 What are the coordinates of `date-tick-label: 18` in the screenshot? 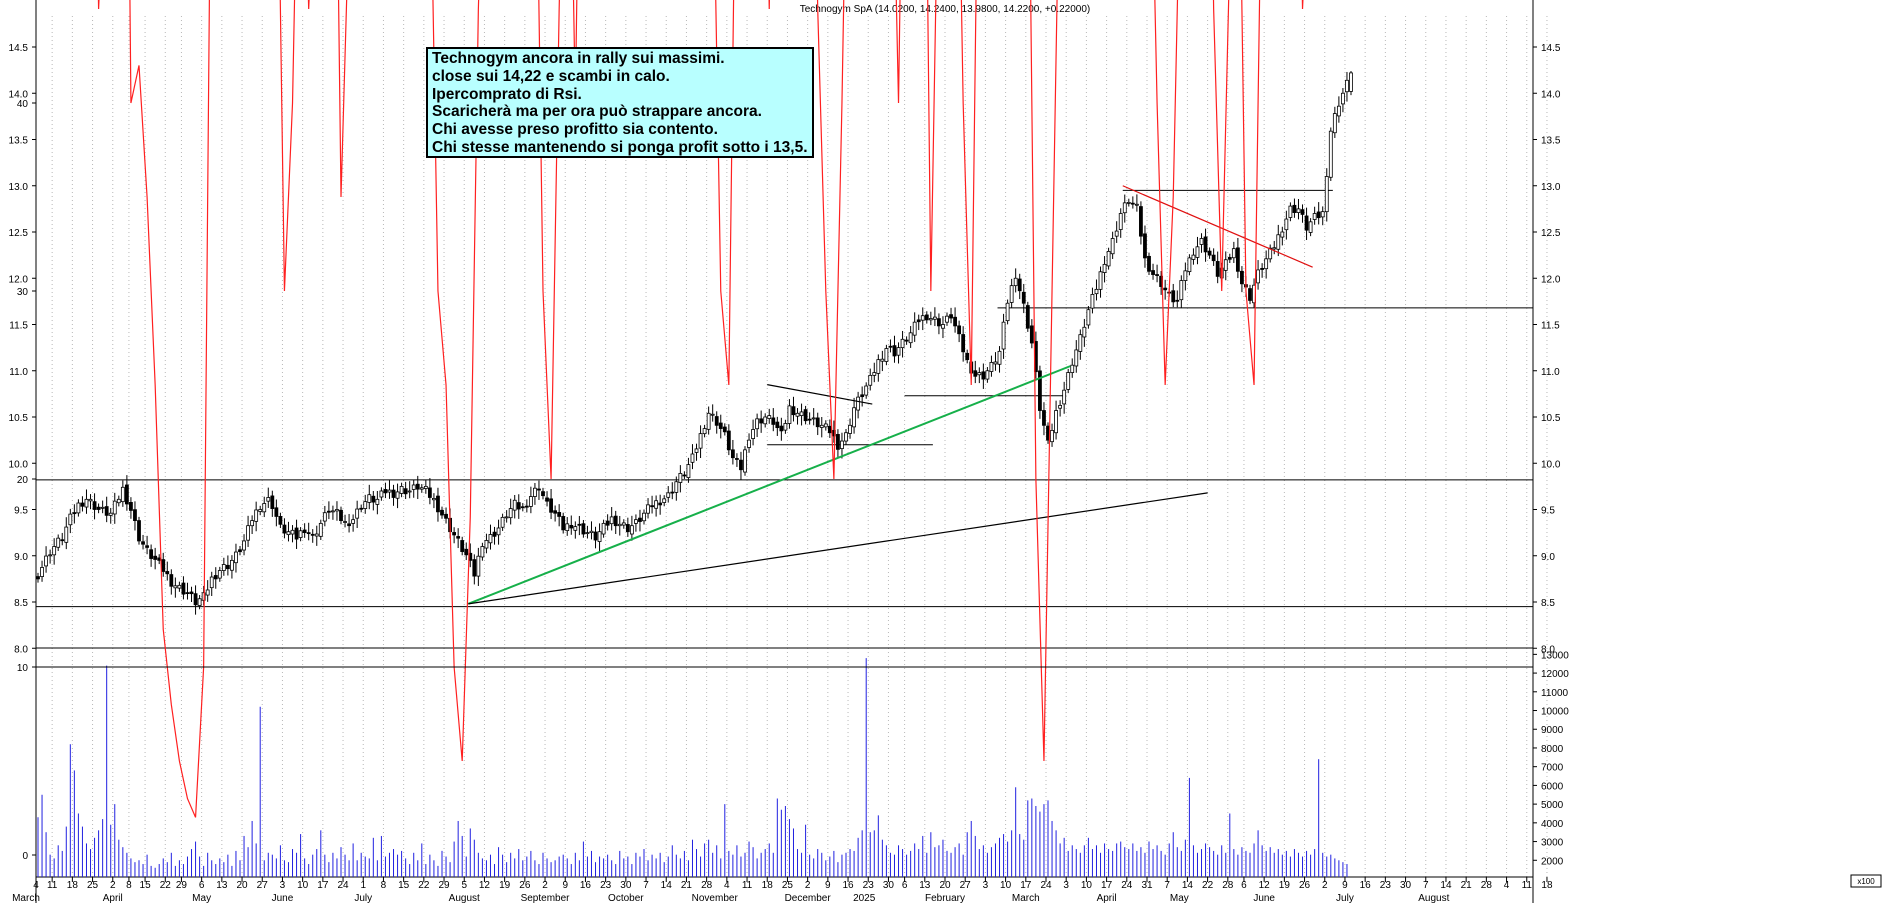 It's located at (1547, 885).